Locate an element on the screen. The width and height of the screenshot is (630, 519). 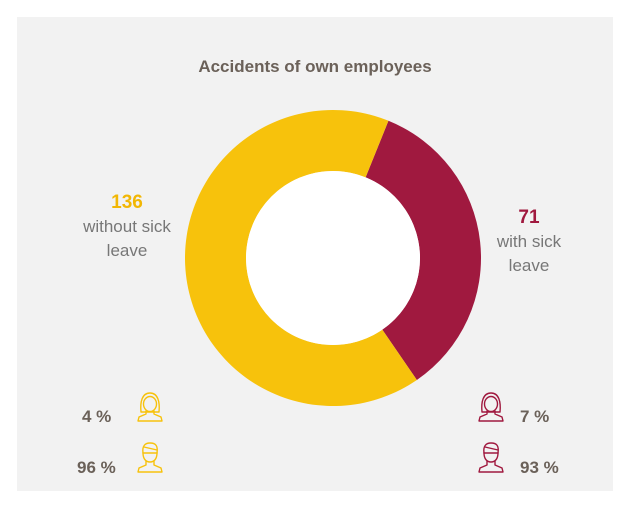
name-with-sick-leave: with sick leave is located at coordinates (529, 253).